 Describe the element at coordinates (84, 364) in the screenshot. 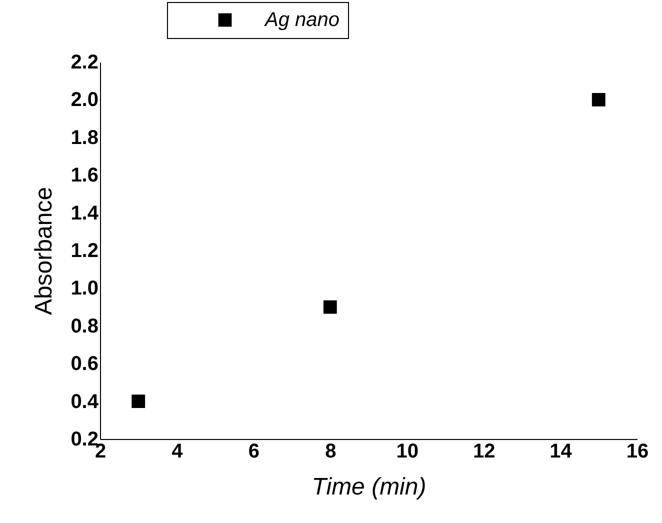

I see `y-tick-label: 0.6` at that location.